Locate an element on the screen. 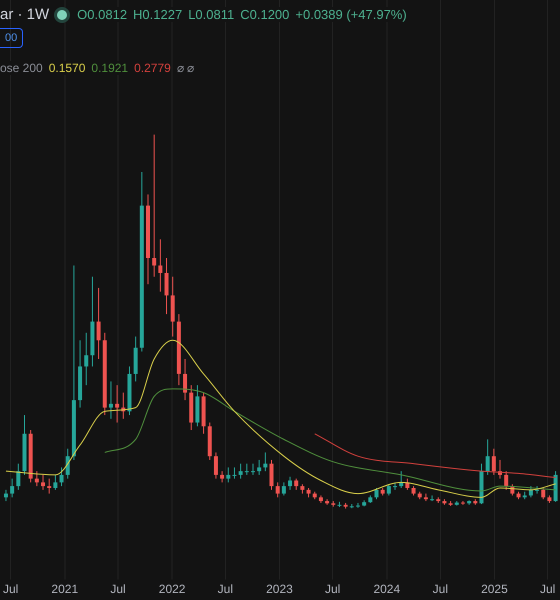  x-tick-label: 2024 is located at coordinates (386, 589).